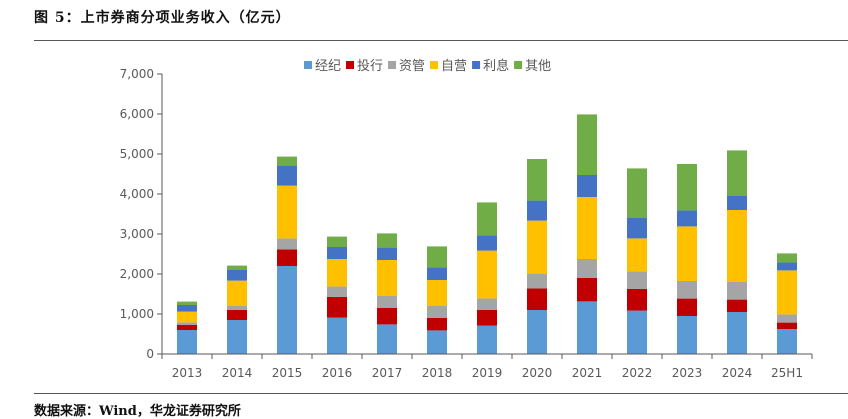 This screenshot has width=848, height=419. I want to click on y-tick-label: 7,000, so click(137, 74).